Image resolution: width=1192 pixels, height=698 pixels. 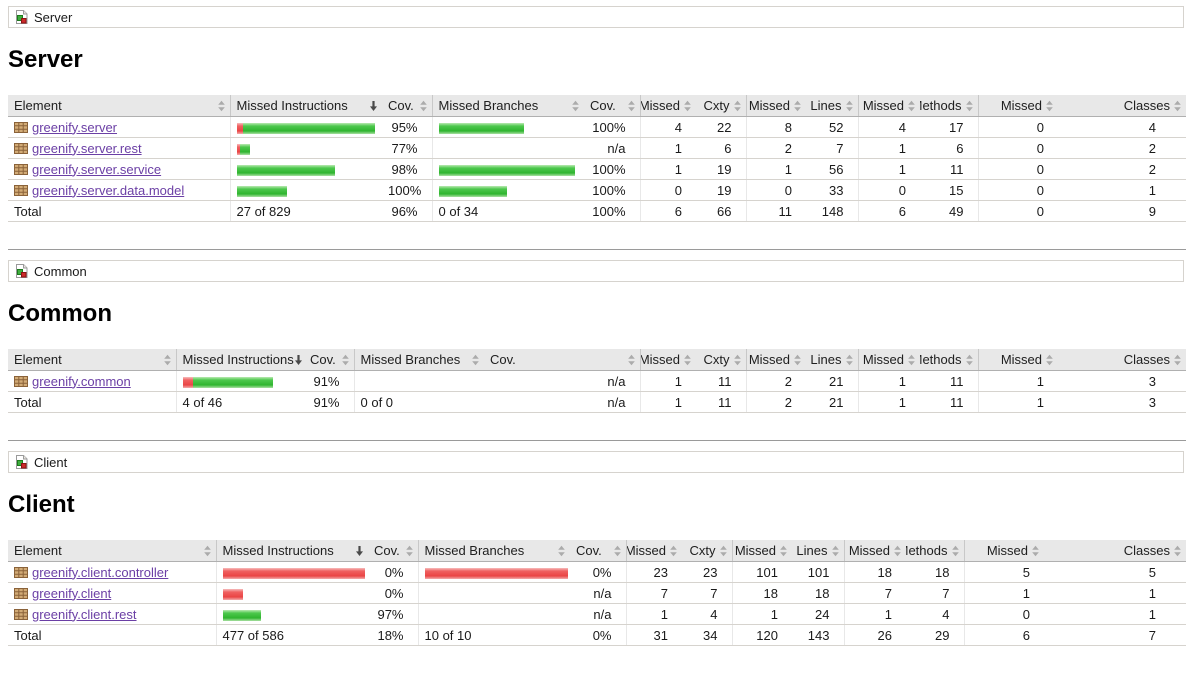 What do you see at coordinates (1122, 148) in the screenshot?
I see `counter-cell: 2` at bounding box center [1122, 148].